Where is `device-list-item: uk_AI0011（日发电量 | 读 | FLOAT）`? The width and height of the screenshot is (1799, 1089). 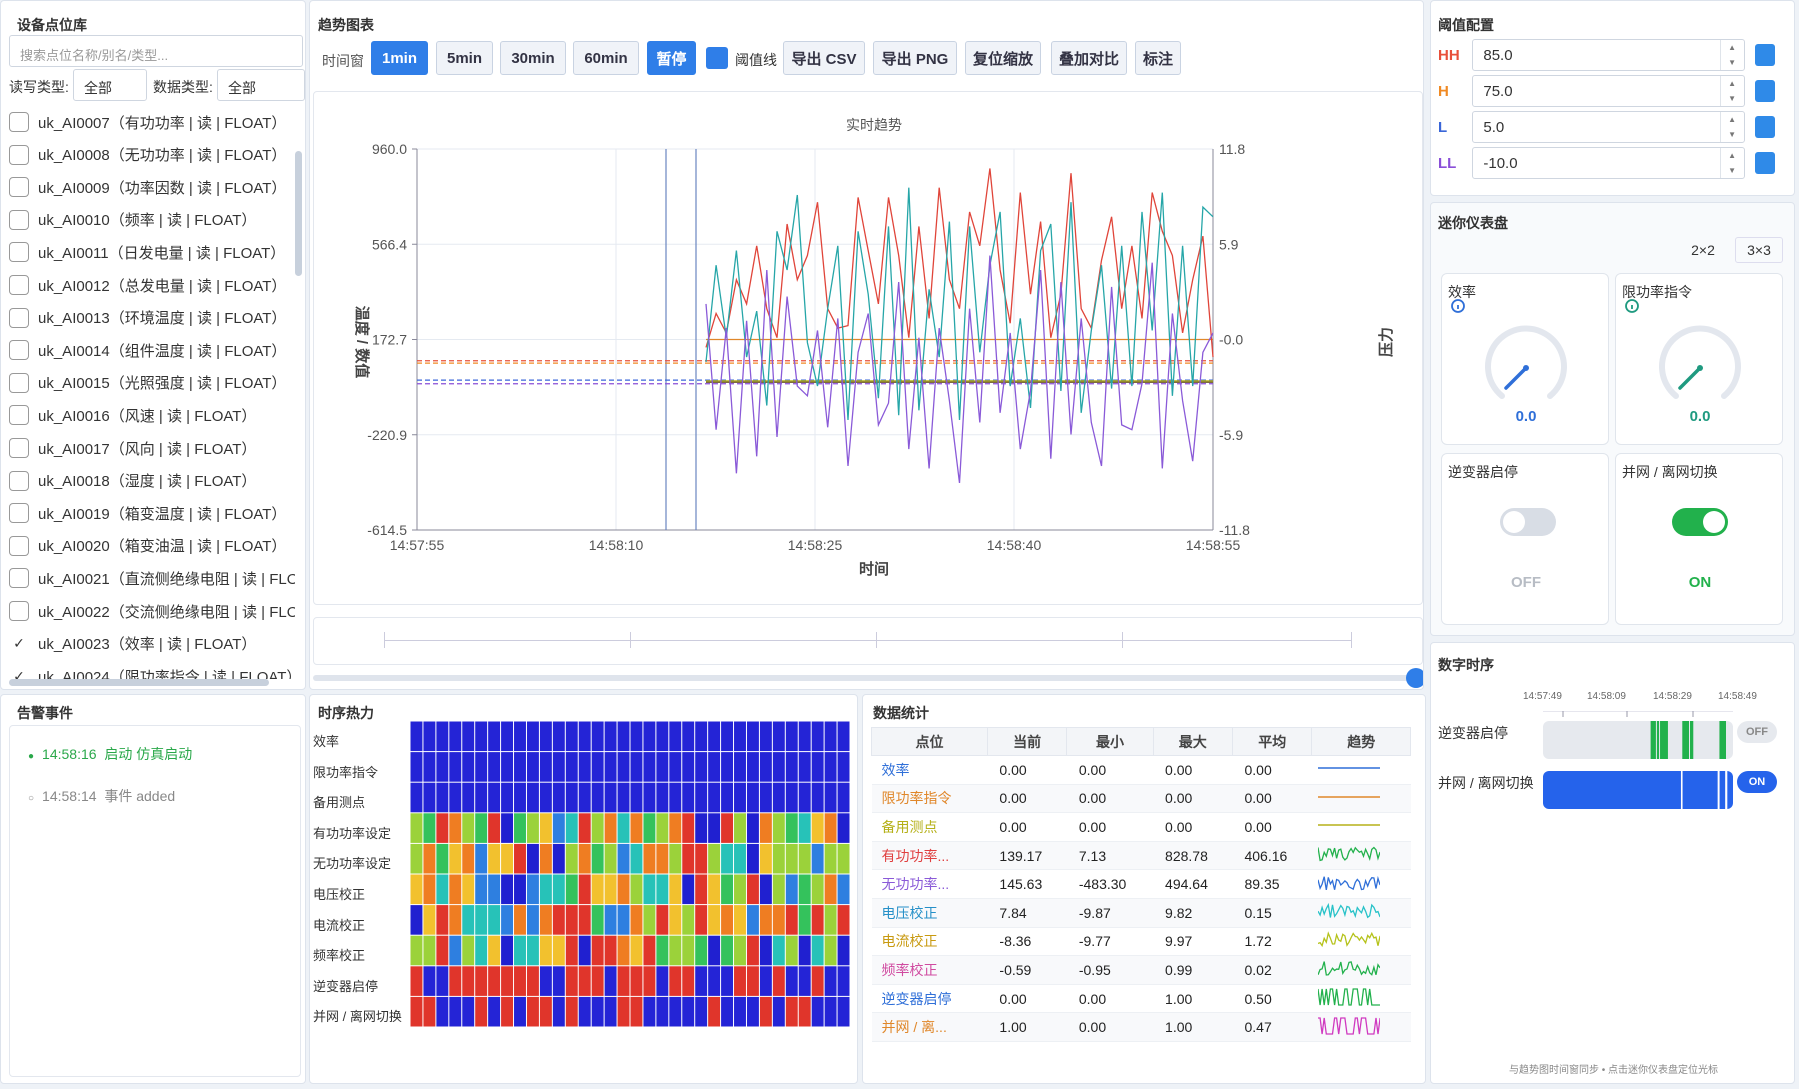
device-list-item: uk_AI0011（日发电量 | 读 | FLOAT） is located at coordinates (147, 252).